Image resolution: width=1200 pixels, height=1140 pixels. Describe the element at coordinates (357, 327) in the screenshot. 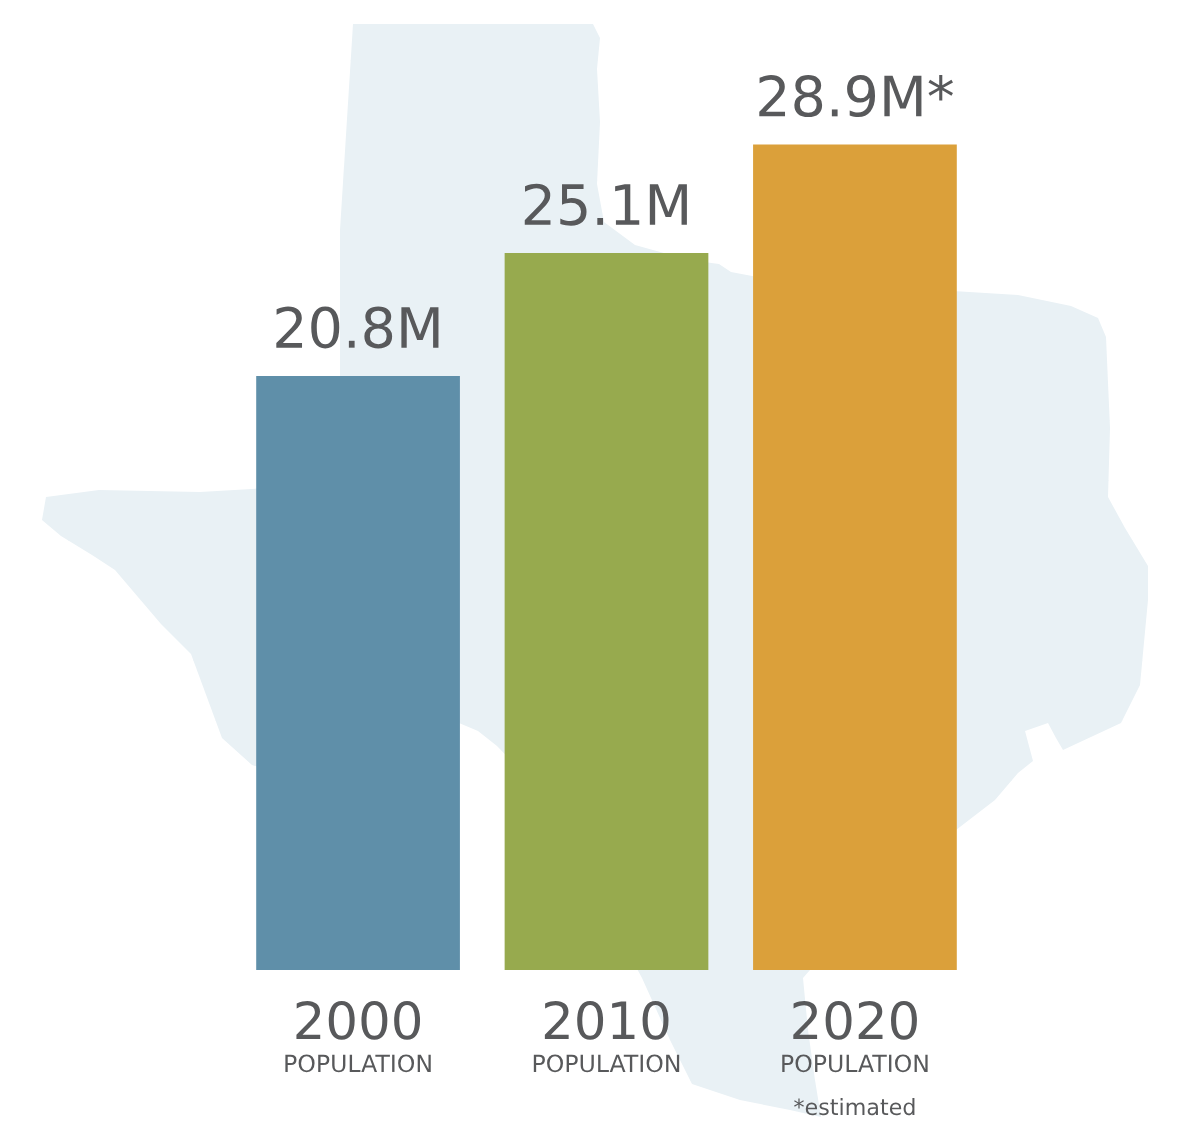

I see `data-label: 20.8M` at that location.